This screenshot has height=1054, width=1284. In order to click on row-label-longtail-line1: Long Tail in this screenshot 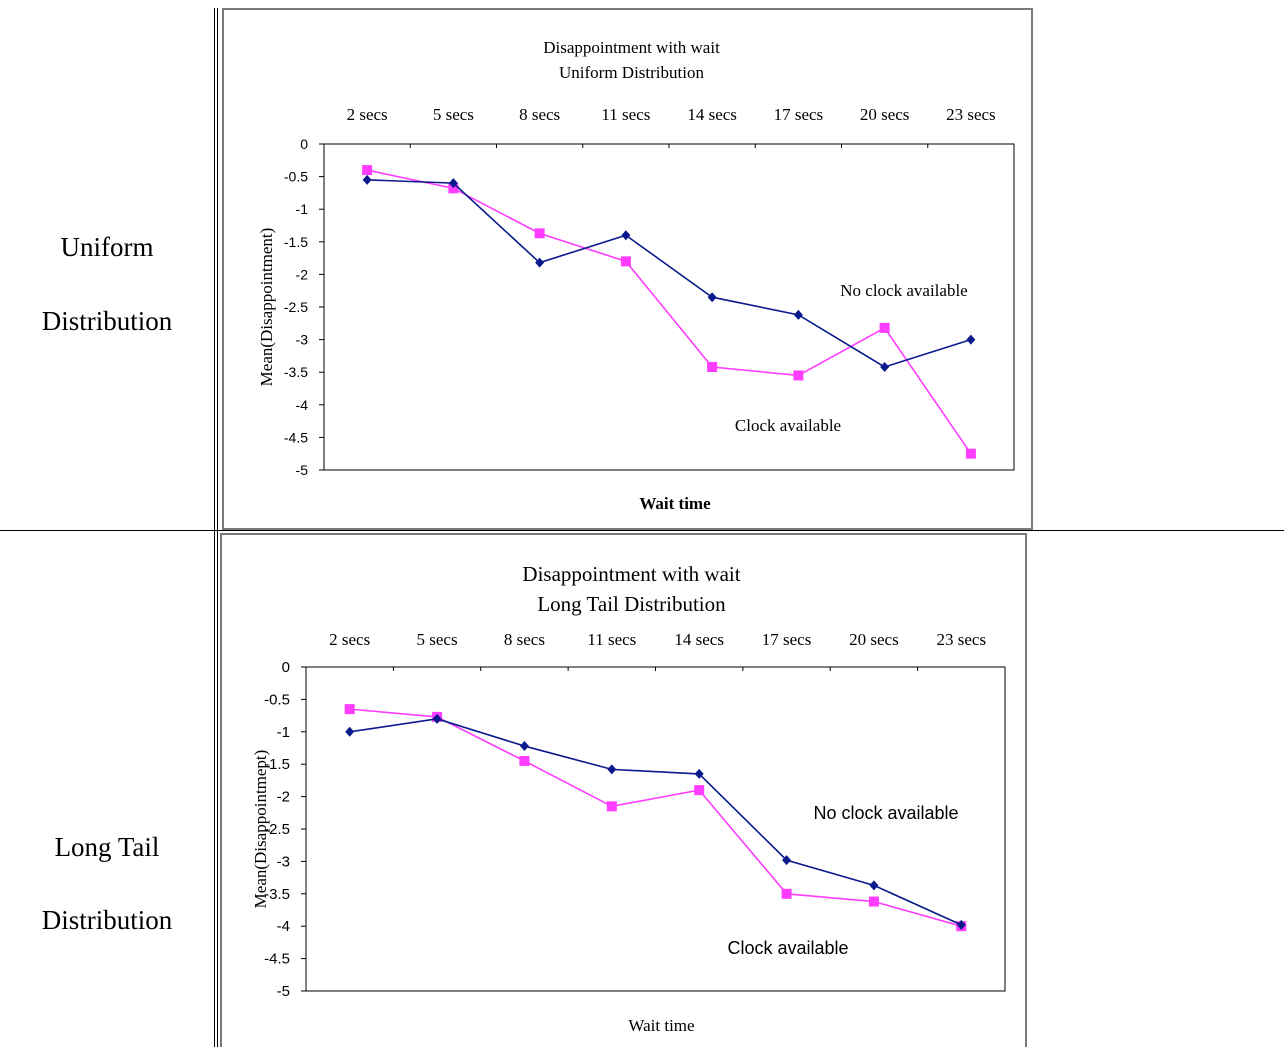, I will do `click(107, 847)`.